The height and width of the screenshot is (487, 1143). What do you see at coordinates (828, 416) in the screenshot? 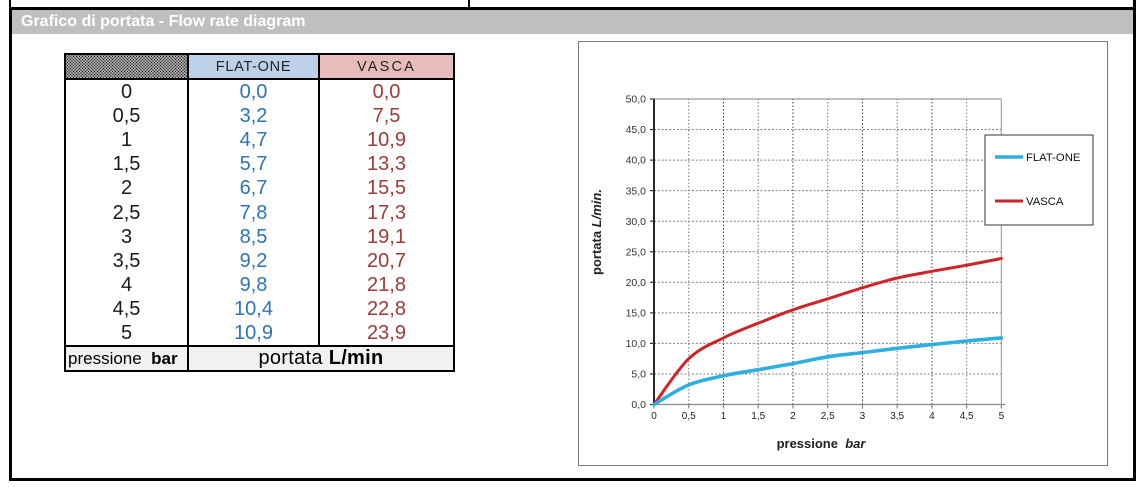
I see `svg-text: 2,5` at bounding box center [828, 416].